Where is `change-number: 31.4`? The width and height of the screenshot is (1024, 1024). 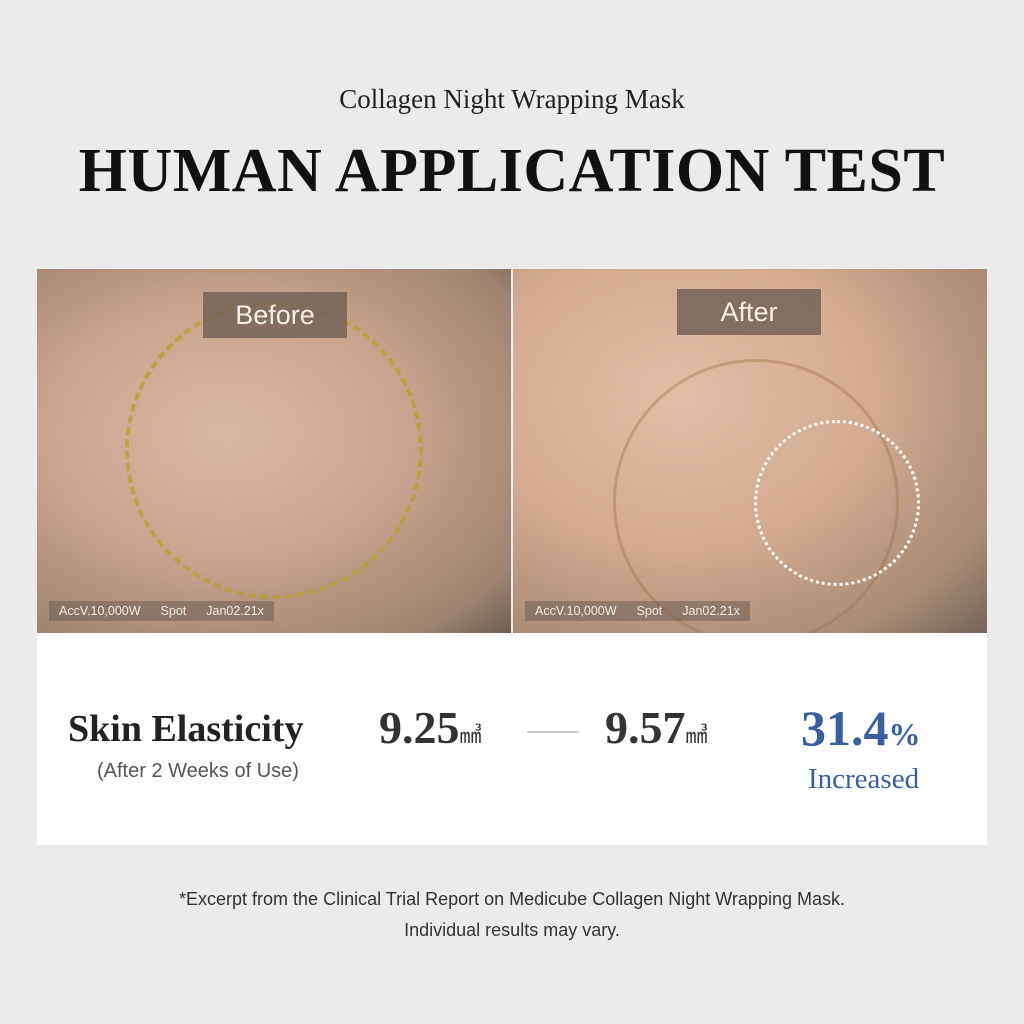
change-number: 31.4 is located at coordinates (845, 728).